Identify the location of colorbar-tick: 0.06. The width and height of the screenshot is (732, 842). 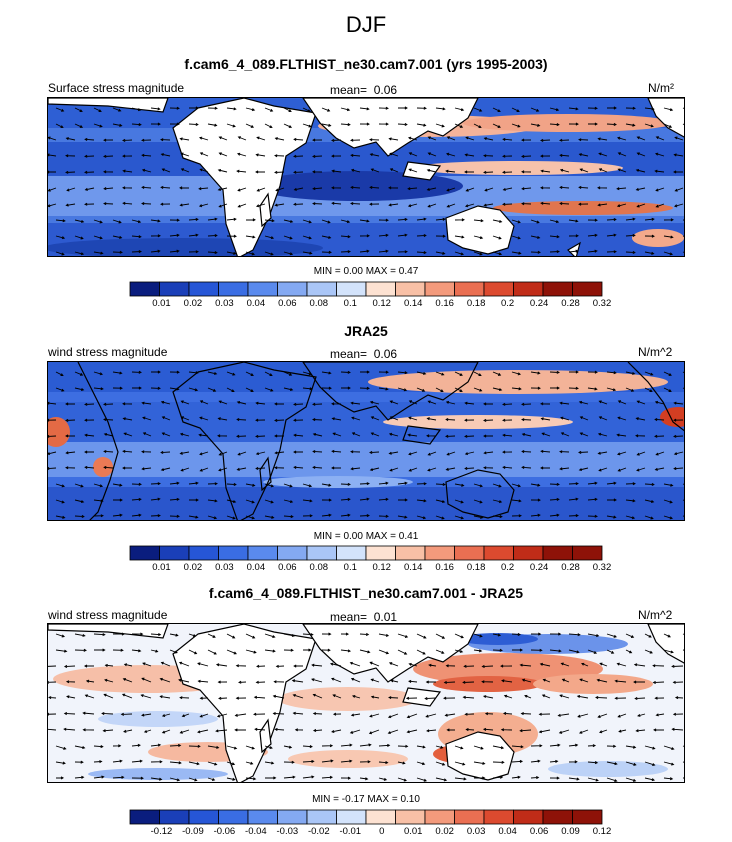
(539, 831).